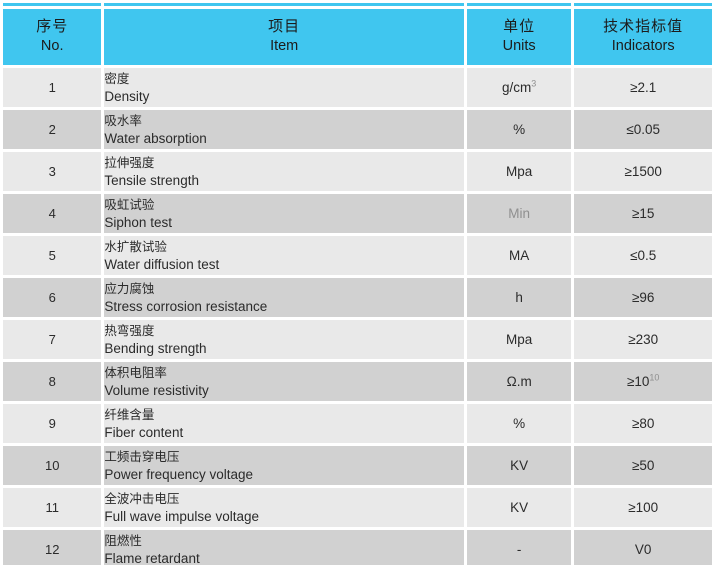 The height and width of the screenshot is (565, 715). What do you see at coordinates (52, 171) in the screenshot?
I see `row-number-cell: 3` at bounding box center [52, 171].